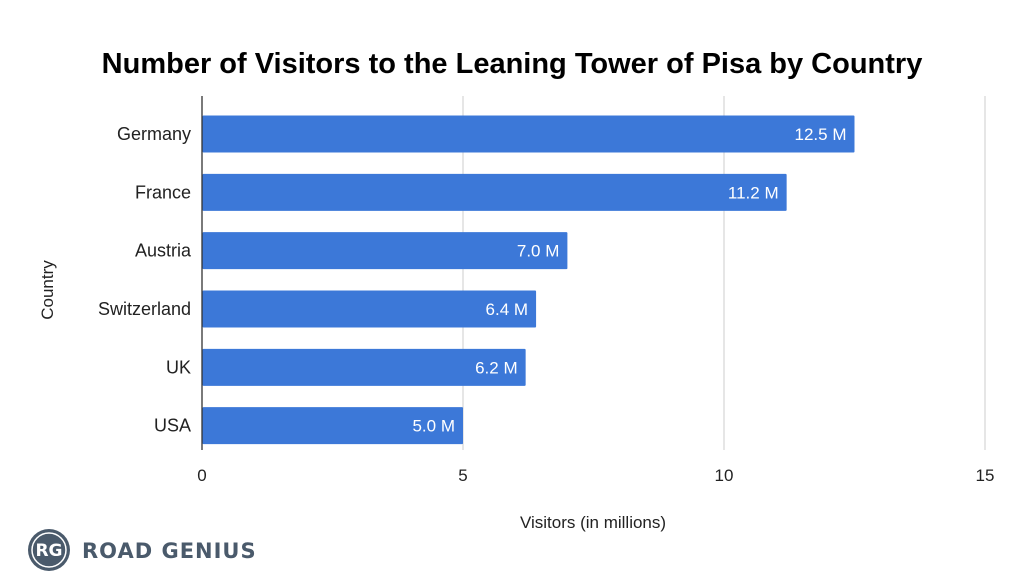 The image size is (1024, 582). Describe the element at coordinates (528, 134) in the screenshot. I see `bar-germany` at that location.